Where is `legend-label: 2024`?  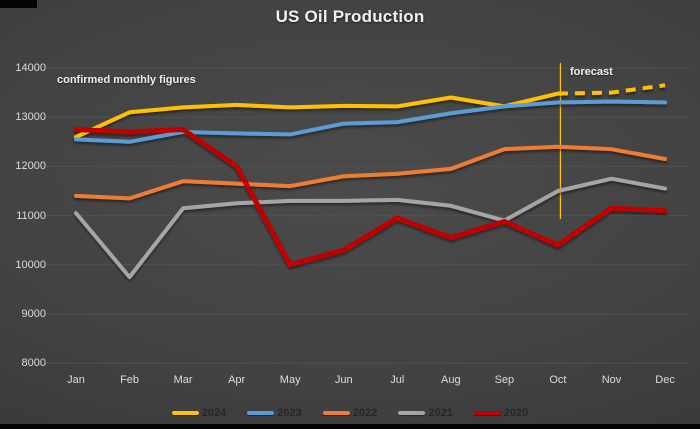 legend-label: 2024 is located at coordinates (214, 413).